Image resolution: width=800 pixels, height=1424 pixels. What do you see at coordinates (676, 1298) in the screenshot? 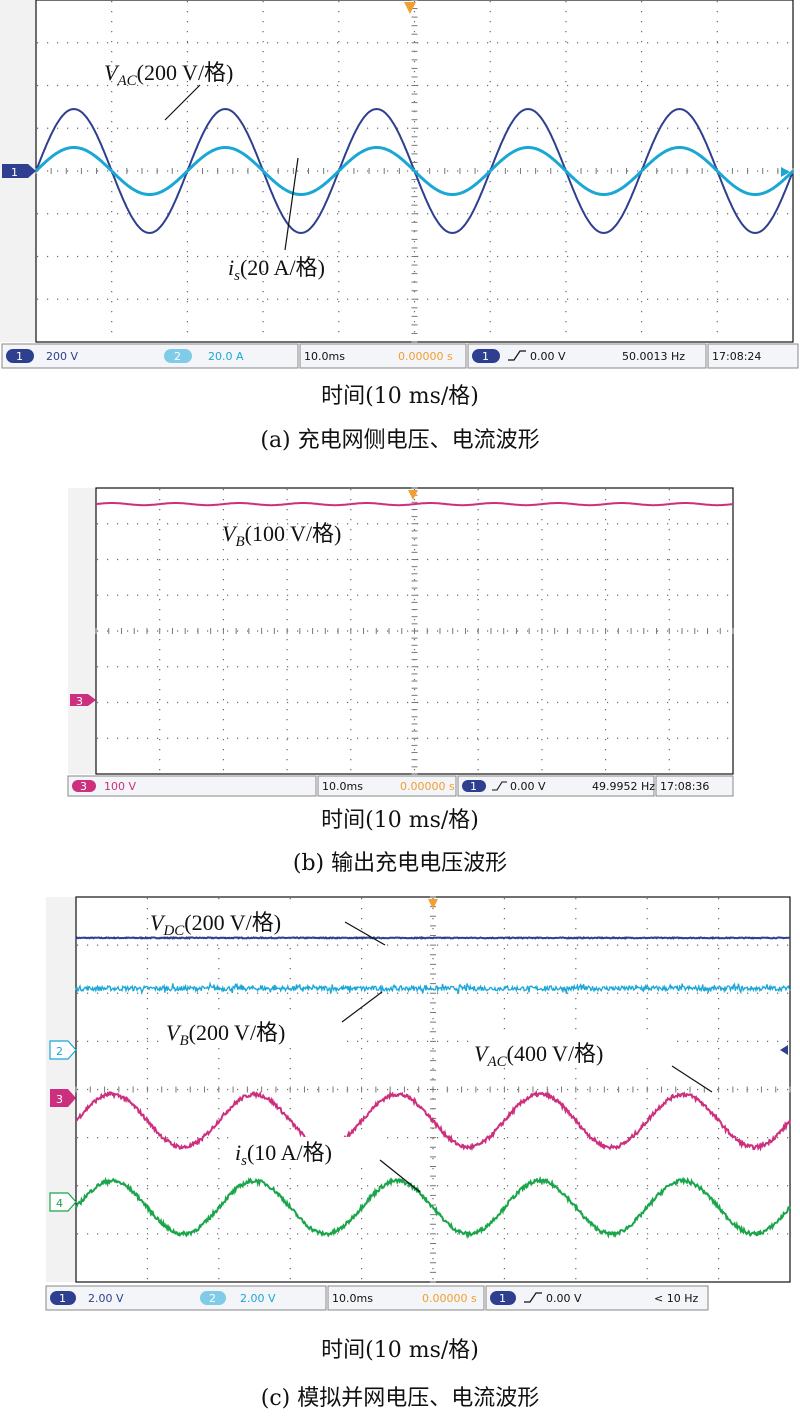
I see `frequency: < 10 Hz` at bounding box center [676, 1298].